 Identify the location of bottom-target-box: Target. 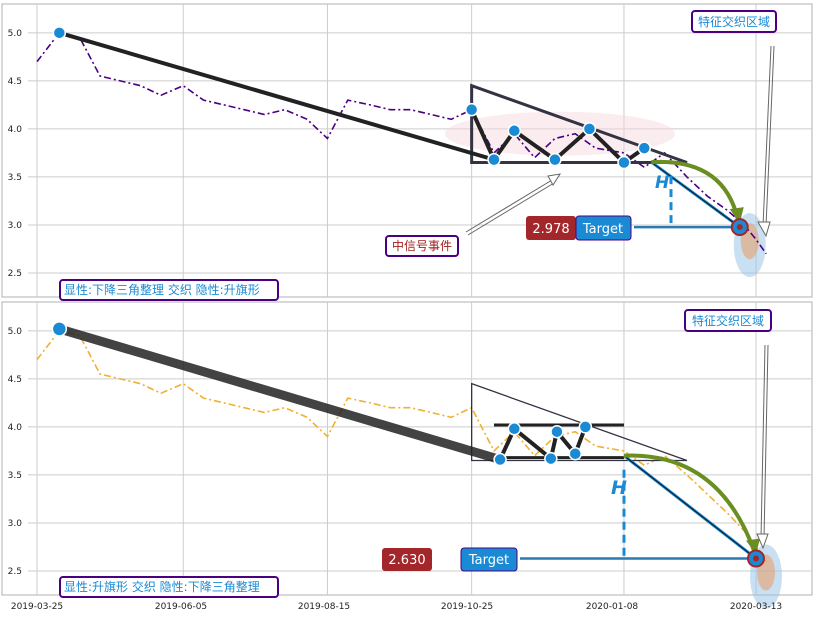
(489, 559).